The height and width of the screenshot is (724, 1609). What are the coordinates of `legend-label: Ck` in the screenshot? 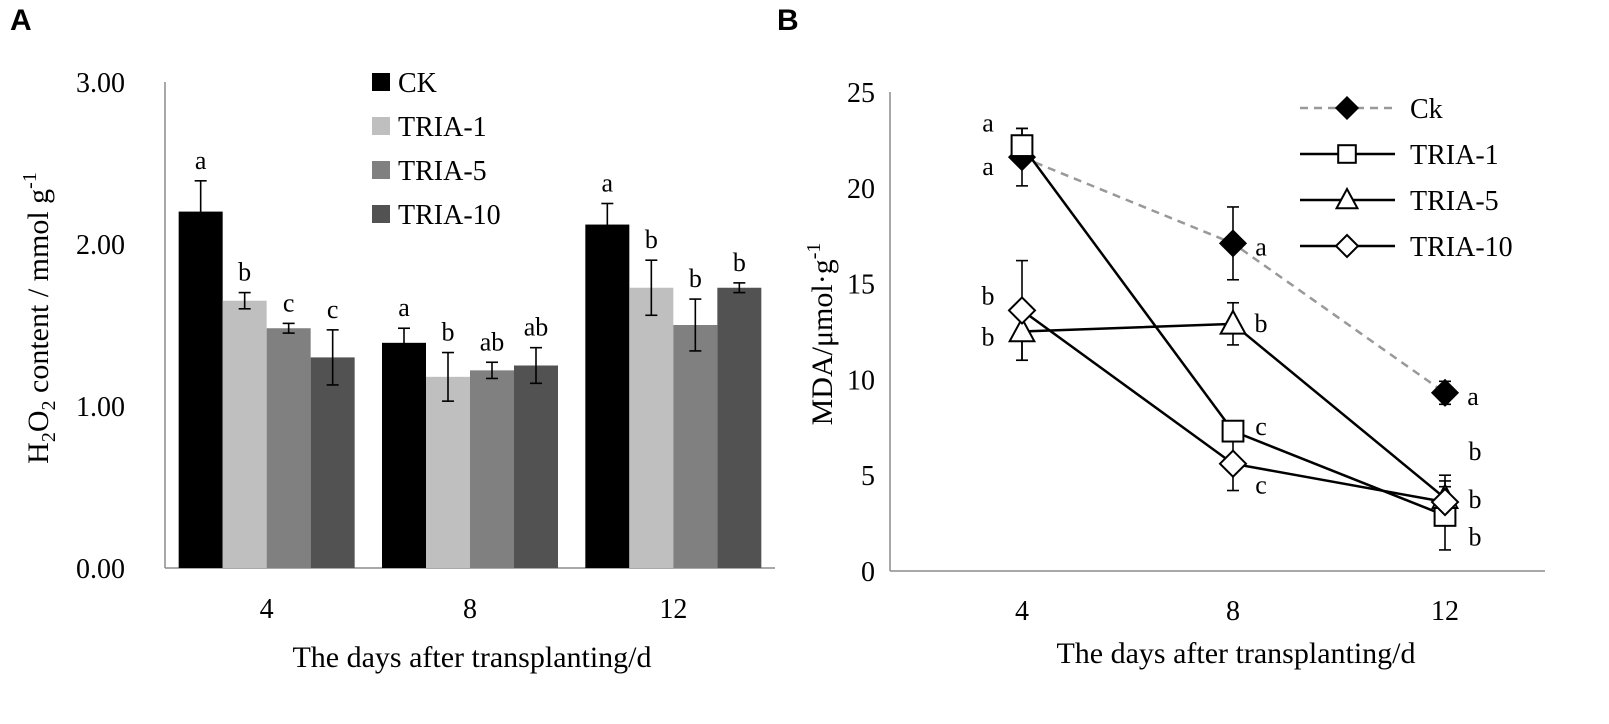 It's located at (1426, 109).